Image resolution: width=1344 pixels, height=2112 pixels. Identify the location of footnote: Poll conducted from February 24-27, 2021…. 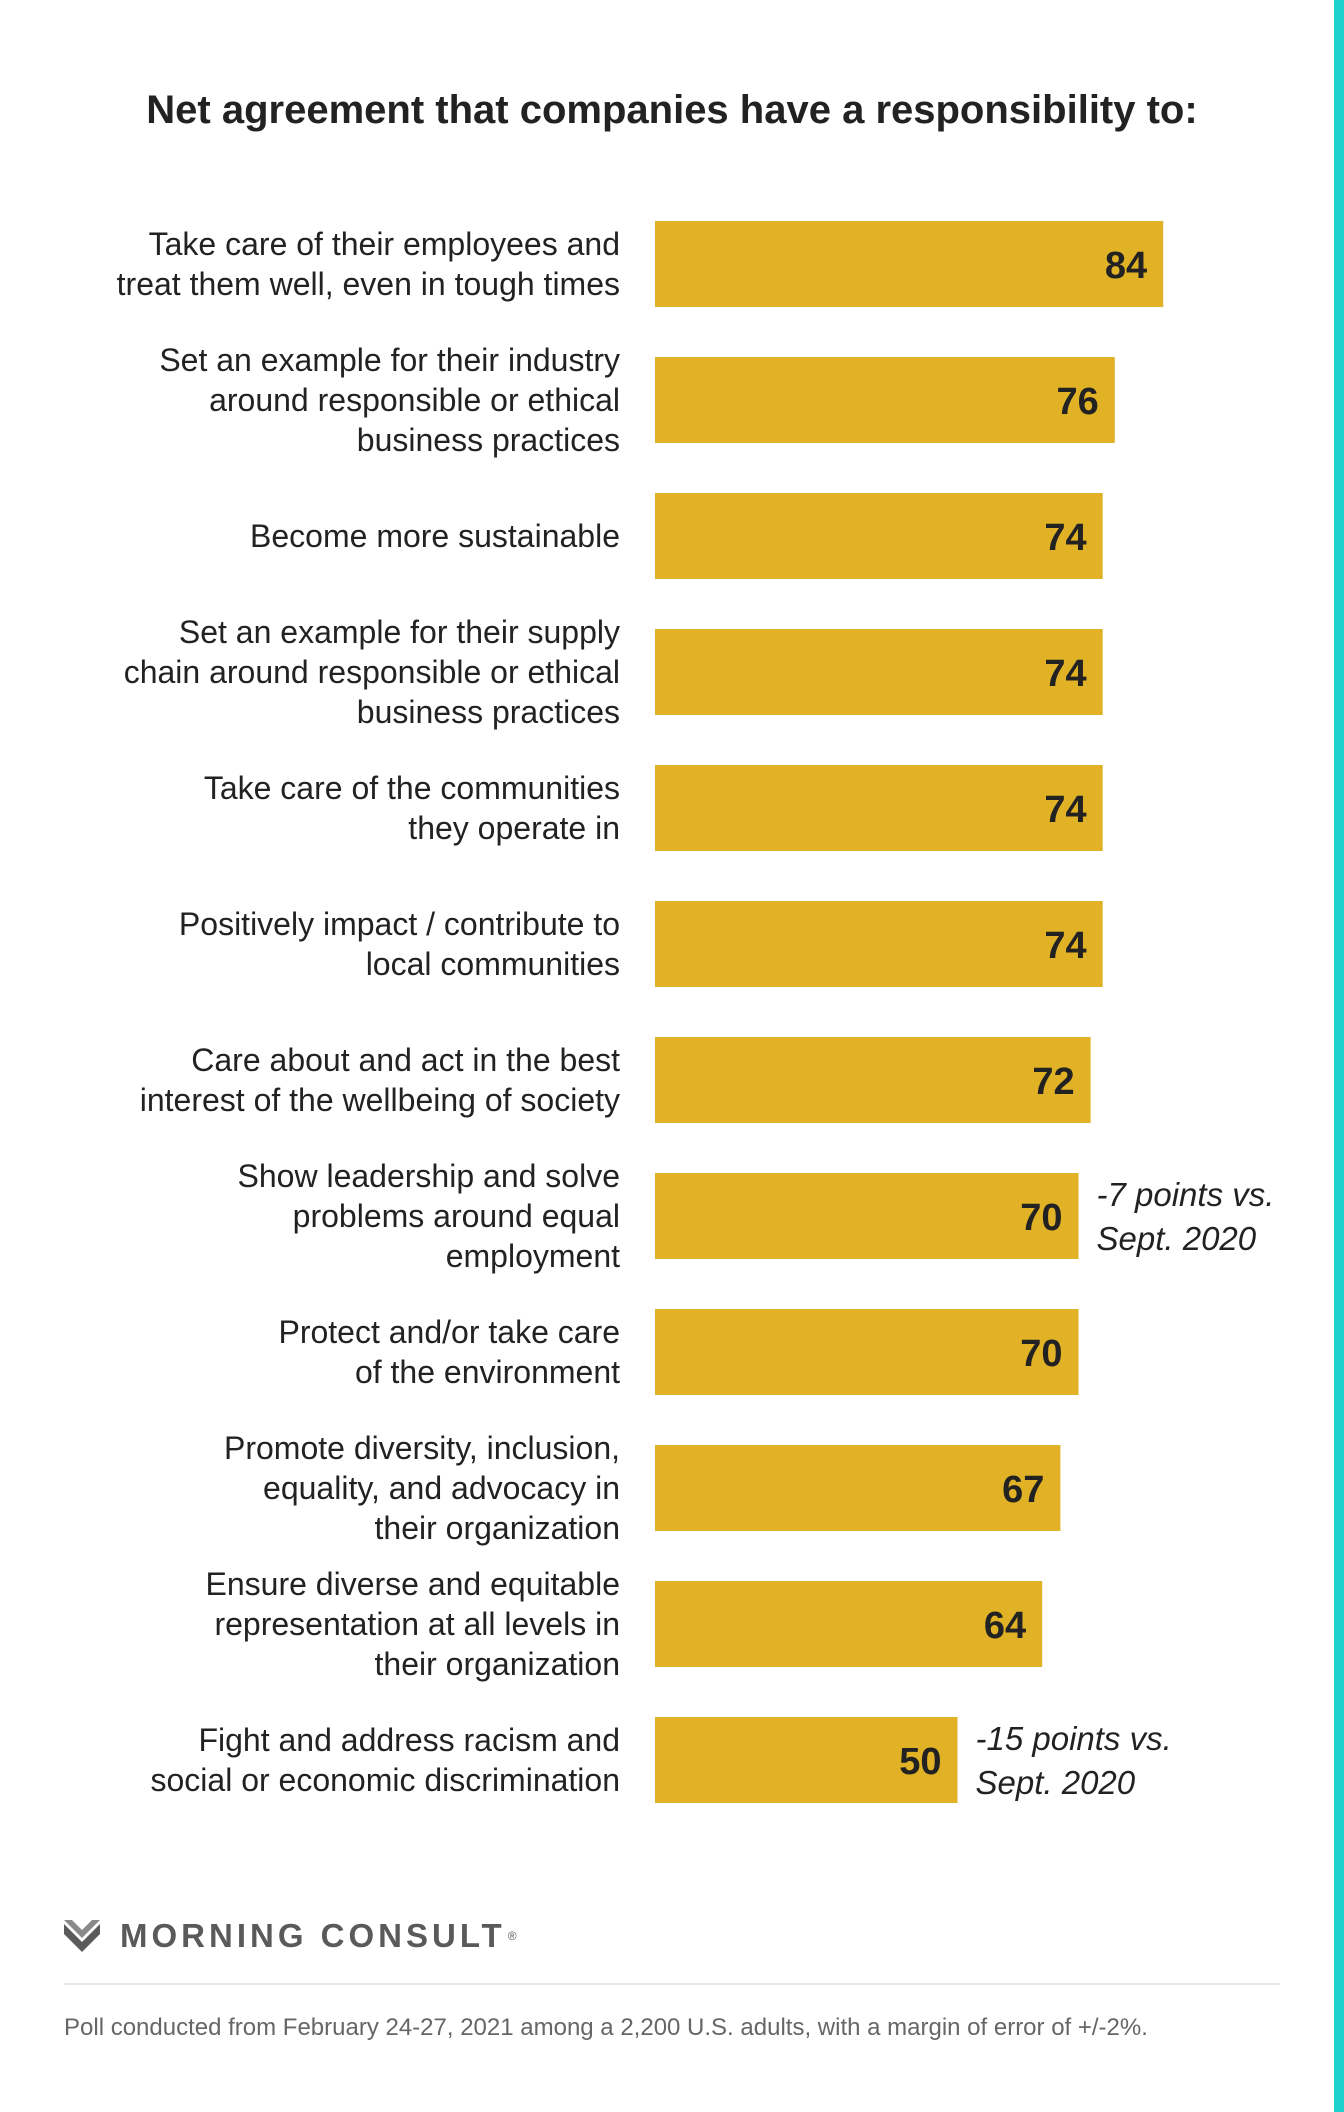
(606, 2027).